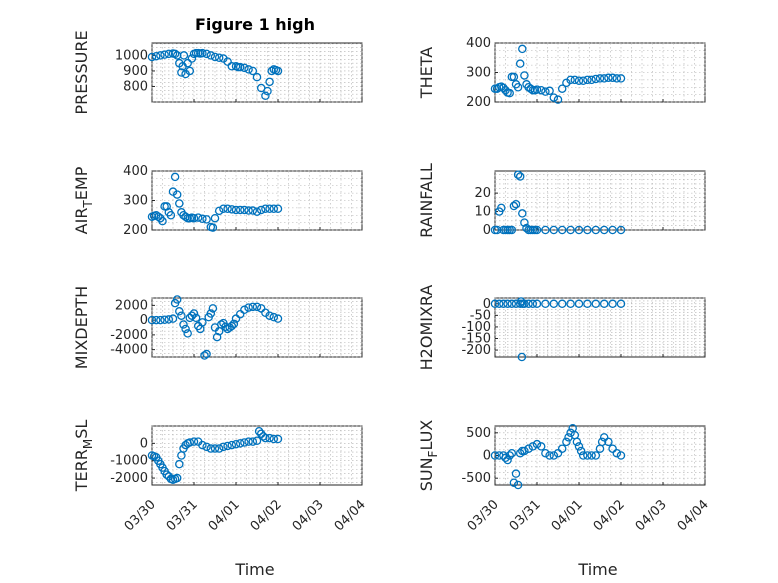  What do you see at coordinates (483, 515) in the screenshot?
I see `x-tick-label: 03/30` at bounding box center [483, 515].